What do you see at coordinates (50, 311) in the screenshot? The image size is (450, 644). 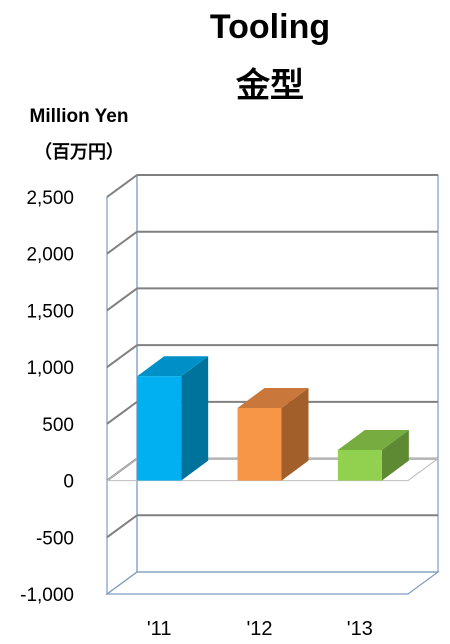 I see `y-tick-label: 1,500` at bounding box center [50, 311].